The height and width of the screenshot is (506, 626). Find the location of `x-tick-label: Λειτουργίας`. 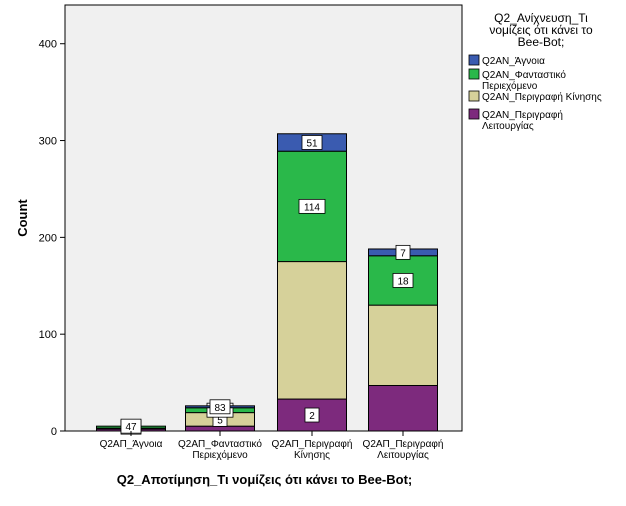

x-tick-label: Λειτουργίας is located at coordinates (403, 455).